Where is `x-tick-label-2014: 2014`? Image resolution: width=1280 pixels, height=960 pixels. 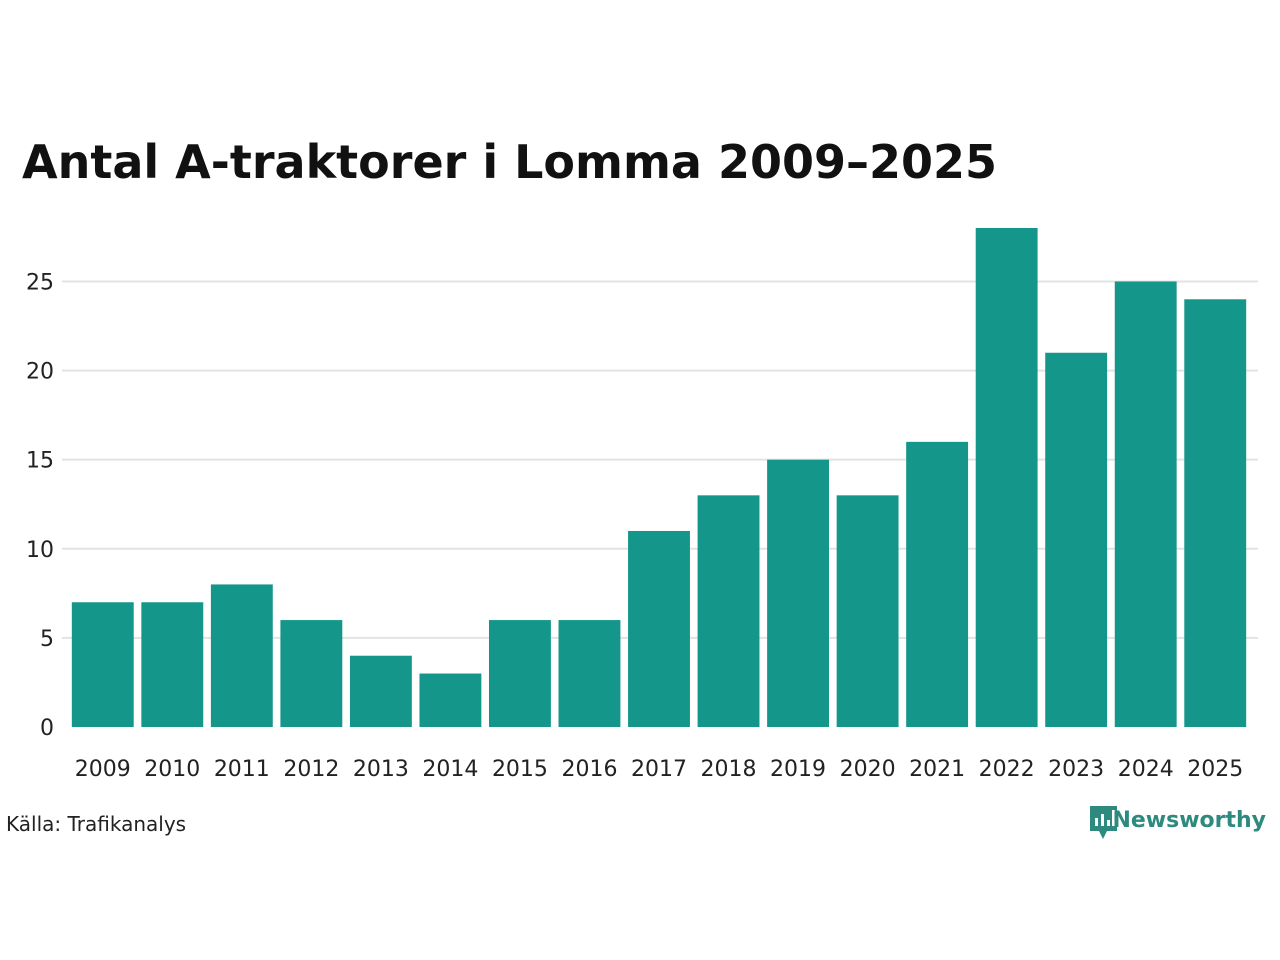
x-tick-label-2014: 2014 is located at coordinates (450, 769).